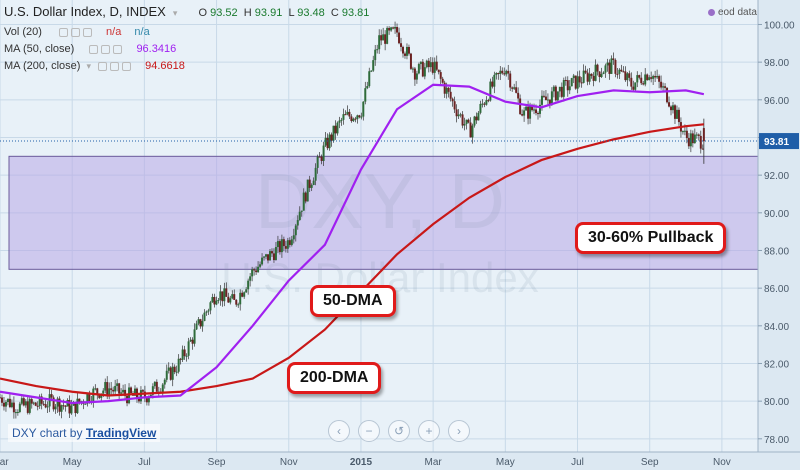 The height and width of the screenshot is (470, 800). What do you see at coordinates (779, 25) in the screenshot?
I see `y-tick-label: 100.00` at bounding box center [779, 25].